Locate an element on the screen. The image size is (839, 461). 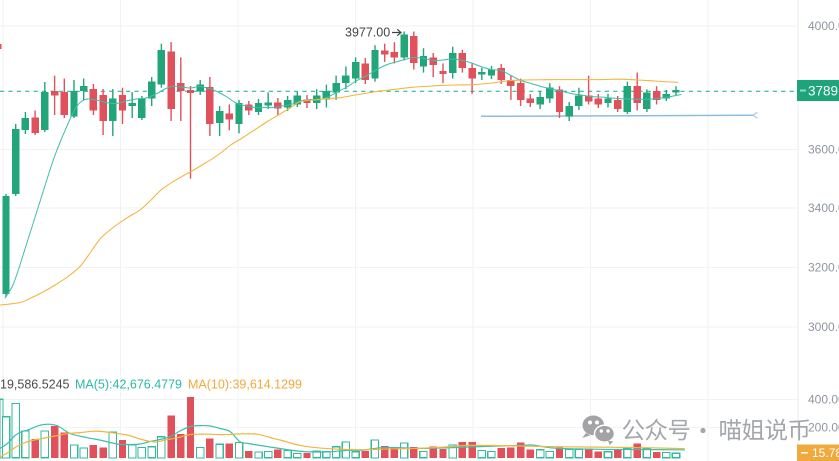
svg-text: 15.78 is located at coordinates (825, 453).